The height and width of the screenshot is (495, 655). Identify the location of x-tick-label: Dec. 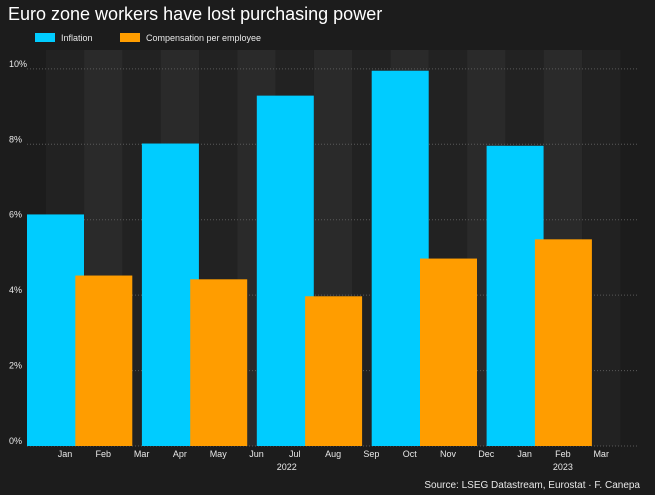
(486, 454).